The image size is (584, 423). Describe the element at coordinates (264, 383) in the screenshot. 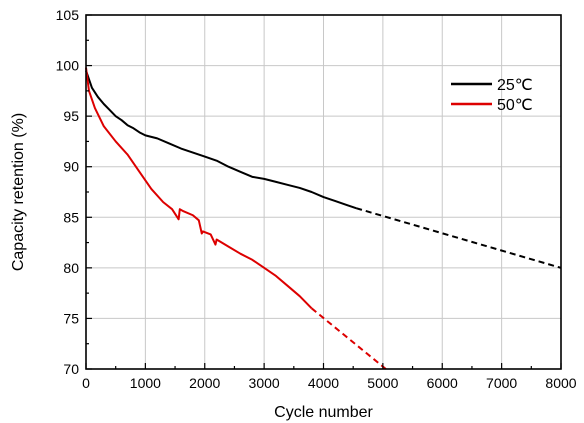

I see `x-tick-label: 3000` at that location.